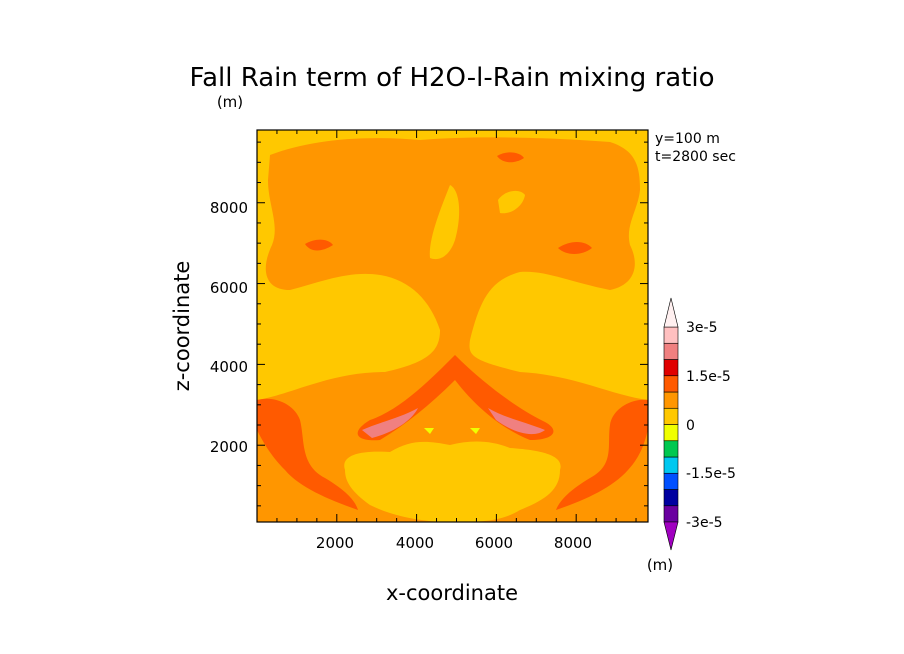 This screenshot has width=904, height=654. I want to click on colorbar-bottom-arrow, so click(671, 536).